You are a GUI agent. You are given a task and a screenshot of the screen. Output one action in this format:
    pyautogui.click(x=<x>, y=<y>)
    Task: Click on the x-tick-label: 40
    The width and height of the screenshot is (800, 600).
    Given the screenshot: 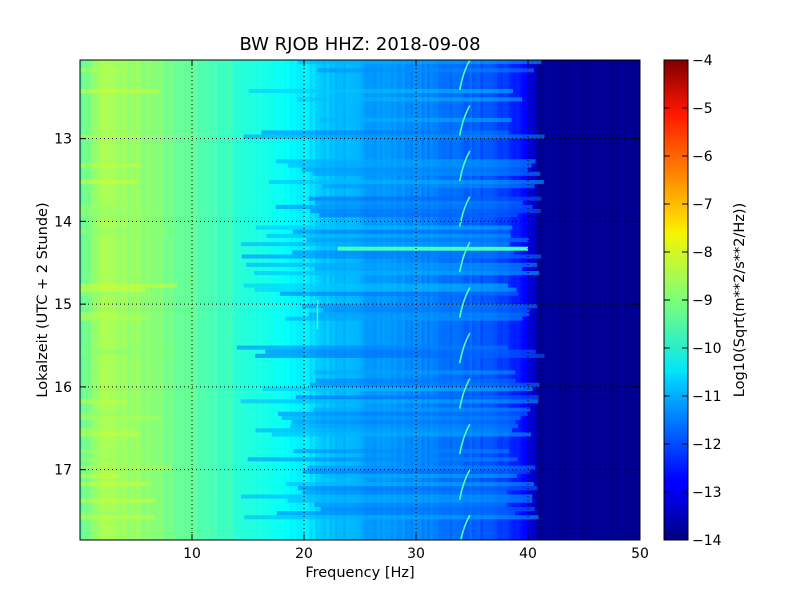 What is the action you would take?
    pyautogui.click(x=528, y=554)
    